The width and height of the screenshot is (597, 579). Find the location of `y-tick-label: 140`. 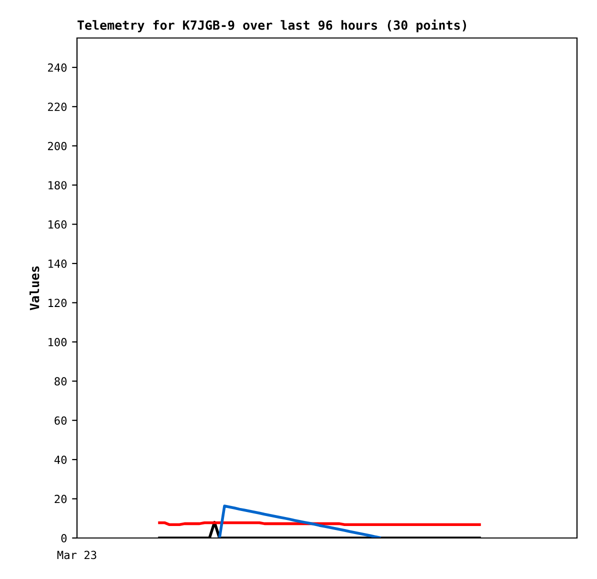

y-tick-label: 140 is located at coordinates (57, 263).